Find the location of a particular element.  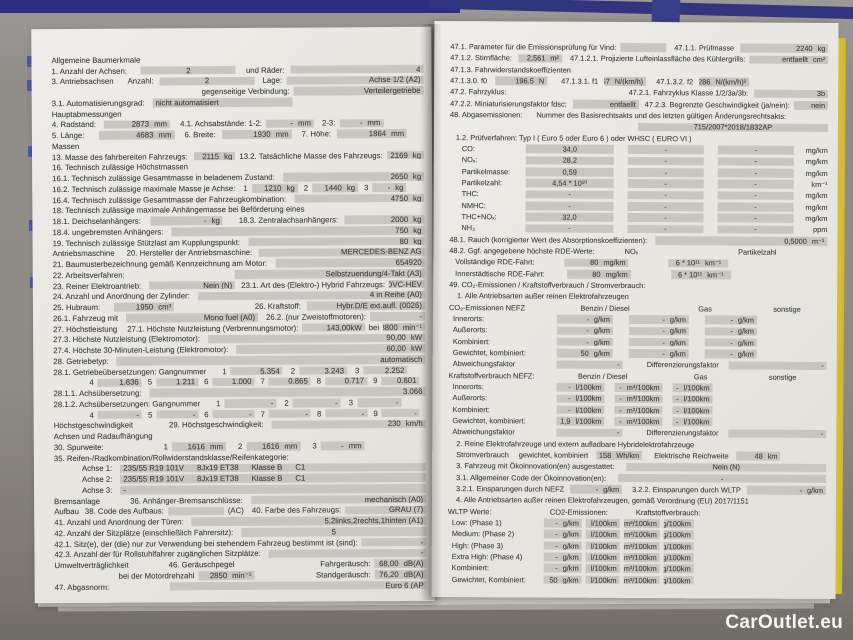

field-label: 24. Anzahl und Anordnung der Zylinder: is located at coordinates (121, 296).